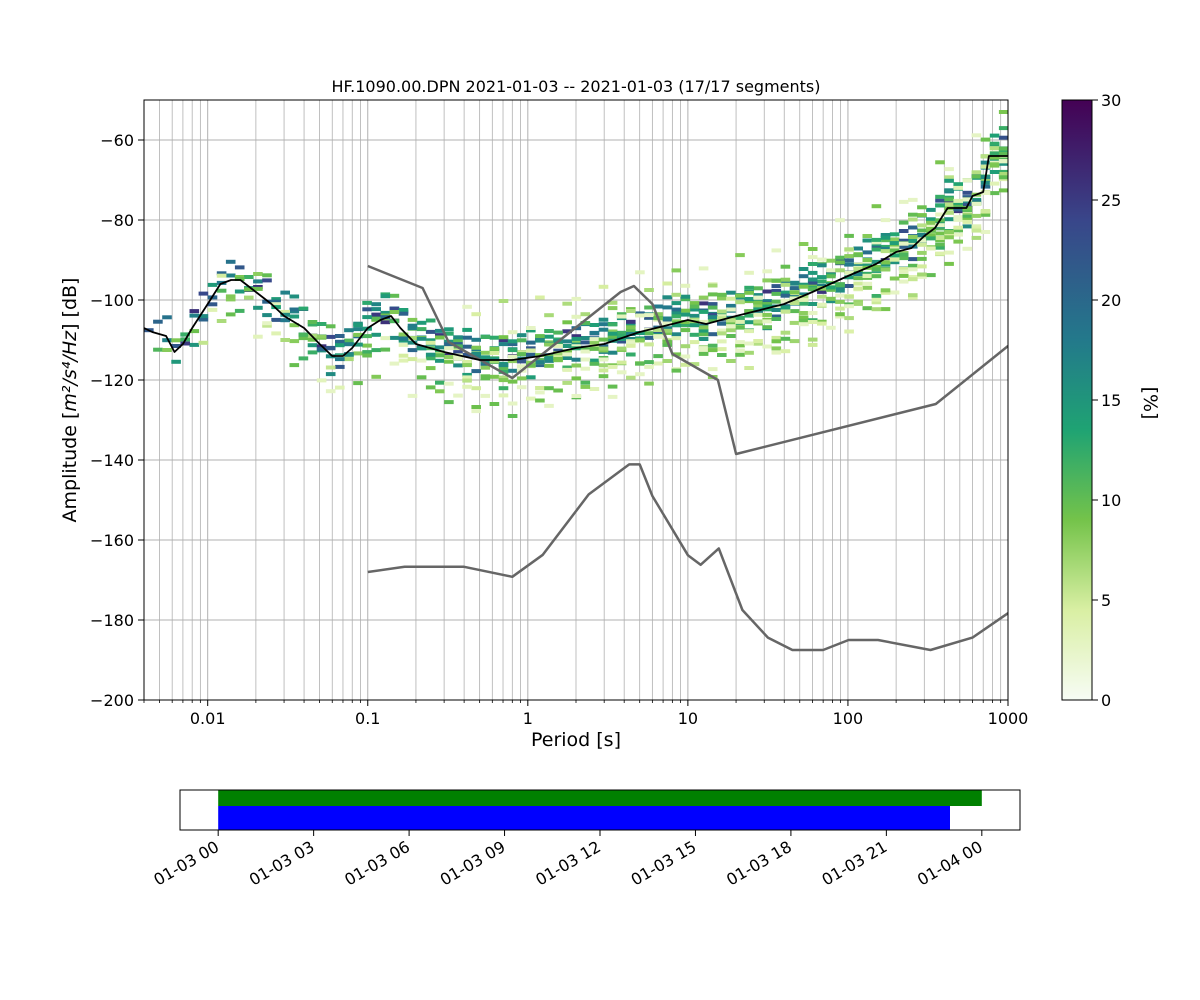 Image resolution: width=1200 pixels, height=1000 pixels. Describe the element at coordinates (112, 460) in the screenshot. I see `y-tick-label: −140` at that location.